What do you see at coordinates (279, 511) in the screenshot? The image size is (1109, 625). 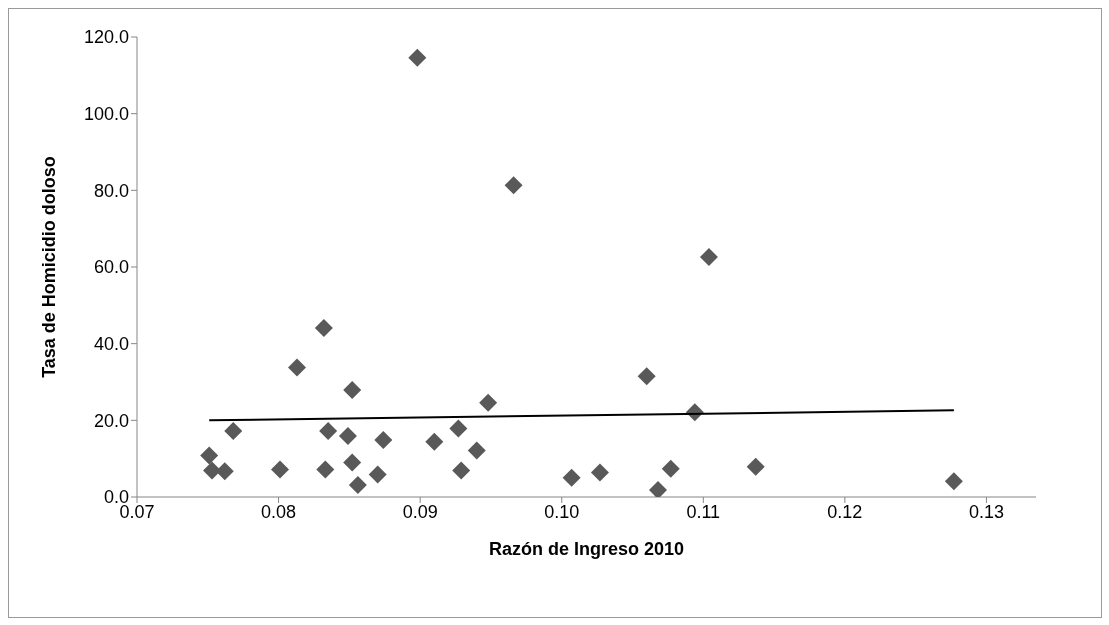 I see `x-tick-label: 0.08` at bounding box center [279, 511].